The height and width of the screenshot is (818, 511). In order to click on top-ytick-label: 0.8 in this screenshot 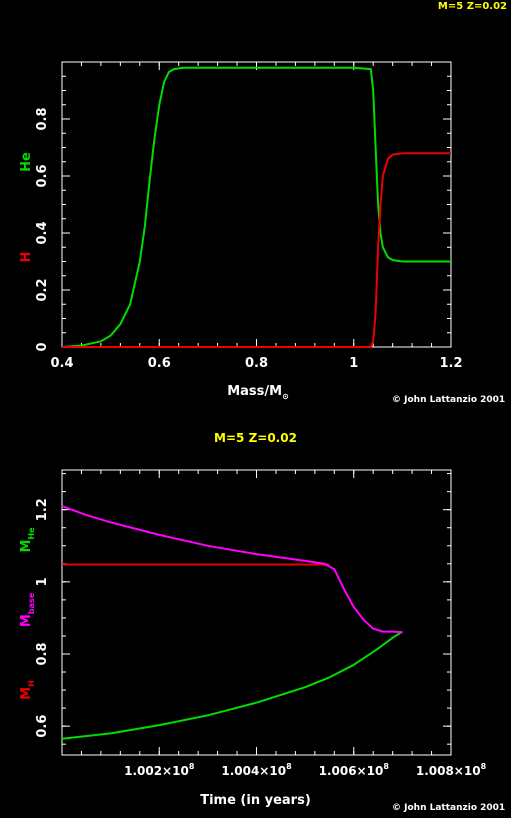, I will do `click(42, 118)`.